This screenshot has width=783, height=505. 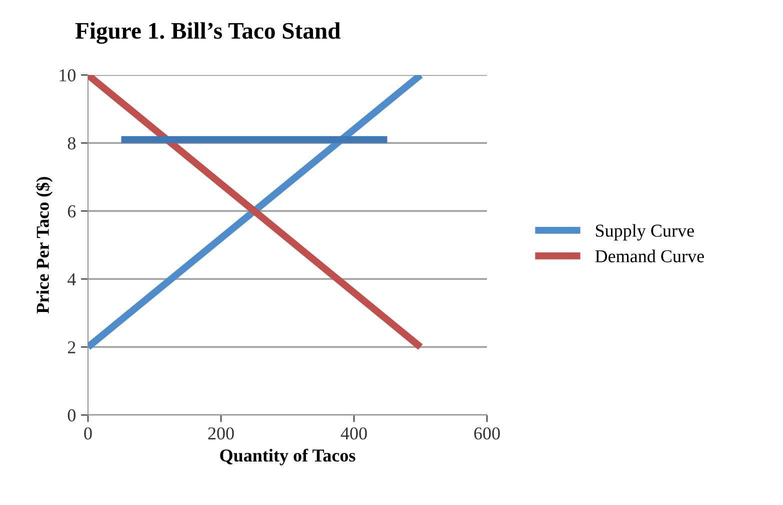 What do you see at coordinates (221, 433) in the screenshot?
I see `x-tick-label: 200` at bounding box center [221, 433].